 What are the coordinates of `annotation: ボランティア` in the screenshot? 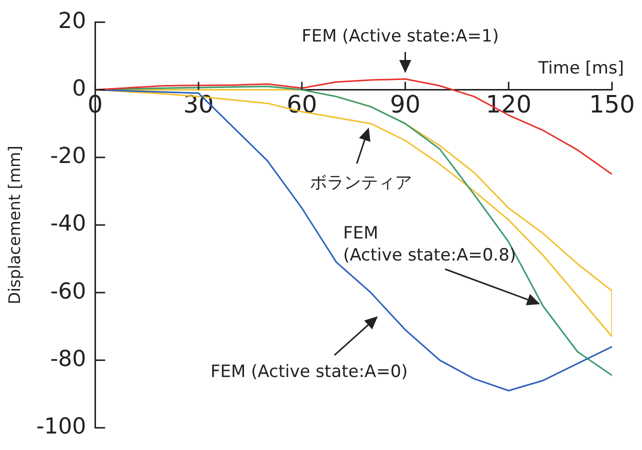 It's located at (361, 183).